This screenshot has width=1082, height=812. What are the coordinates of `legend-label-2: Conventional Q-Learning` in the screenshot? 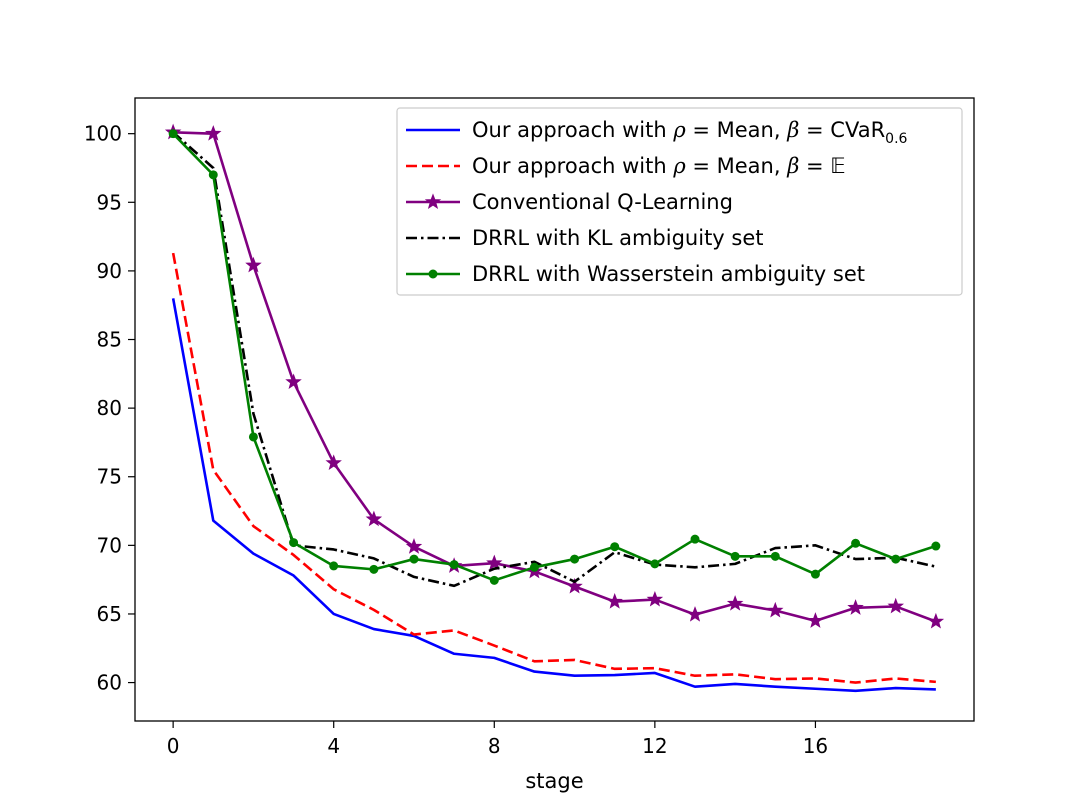 It's located at (602, 202).